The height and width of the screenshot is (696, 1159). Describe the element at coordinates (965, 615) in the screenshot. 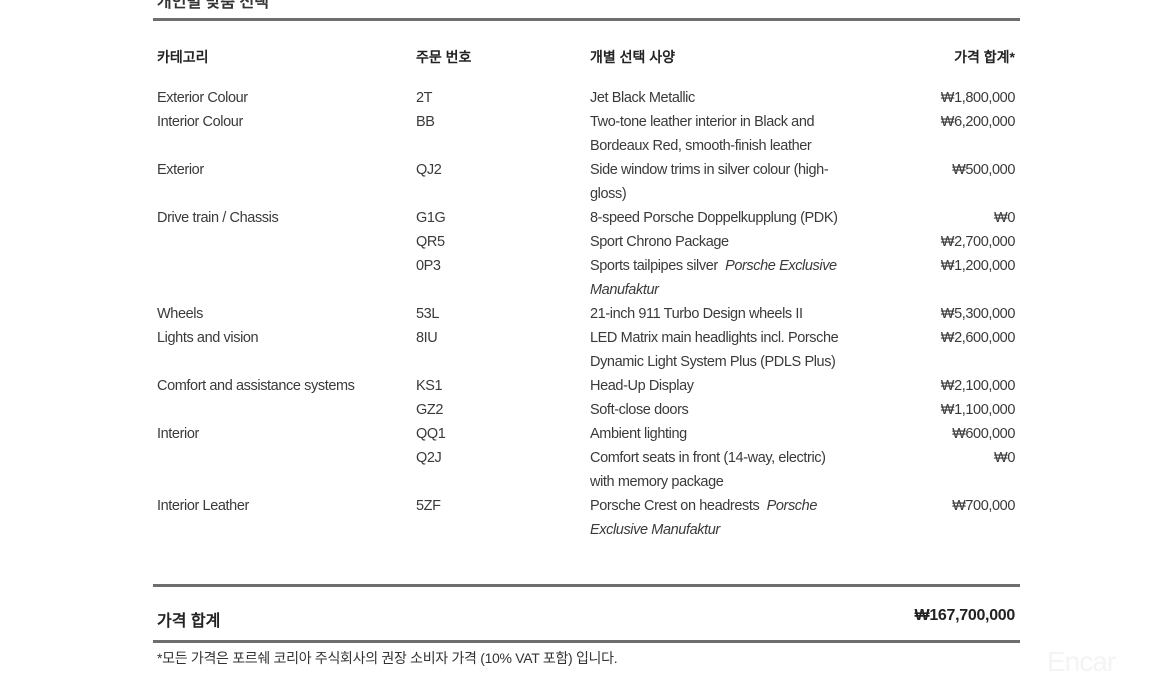

I see `total-value: ₩167,700,000` at that location.